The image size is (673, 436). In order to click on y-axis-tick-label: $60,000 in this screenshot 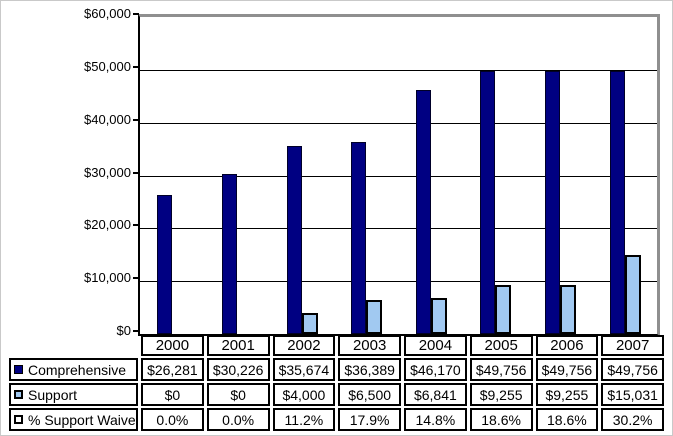, I will do `click(107, 13)`.